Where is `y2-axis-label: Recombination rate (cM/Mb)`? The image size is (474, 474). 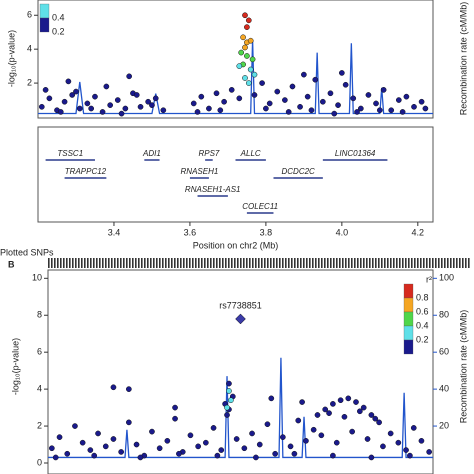
y2-axis-label: Recombination rate (cM/Mb) is located at coordinates (463, 59).